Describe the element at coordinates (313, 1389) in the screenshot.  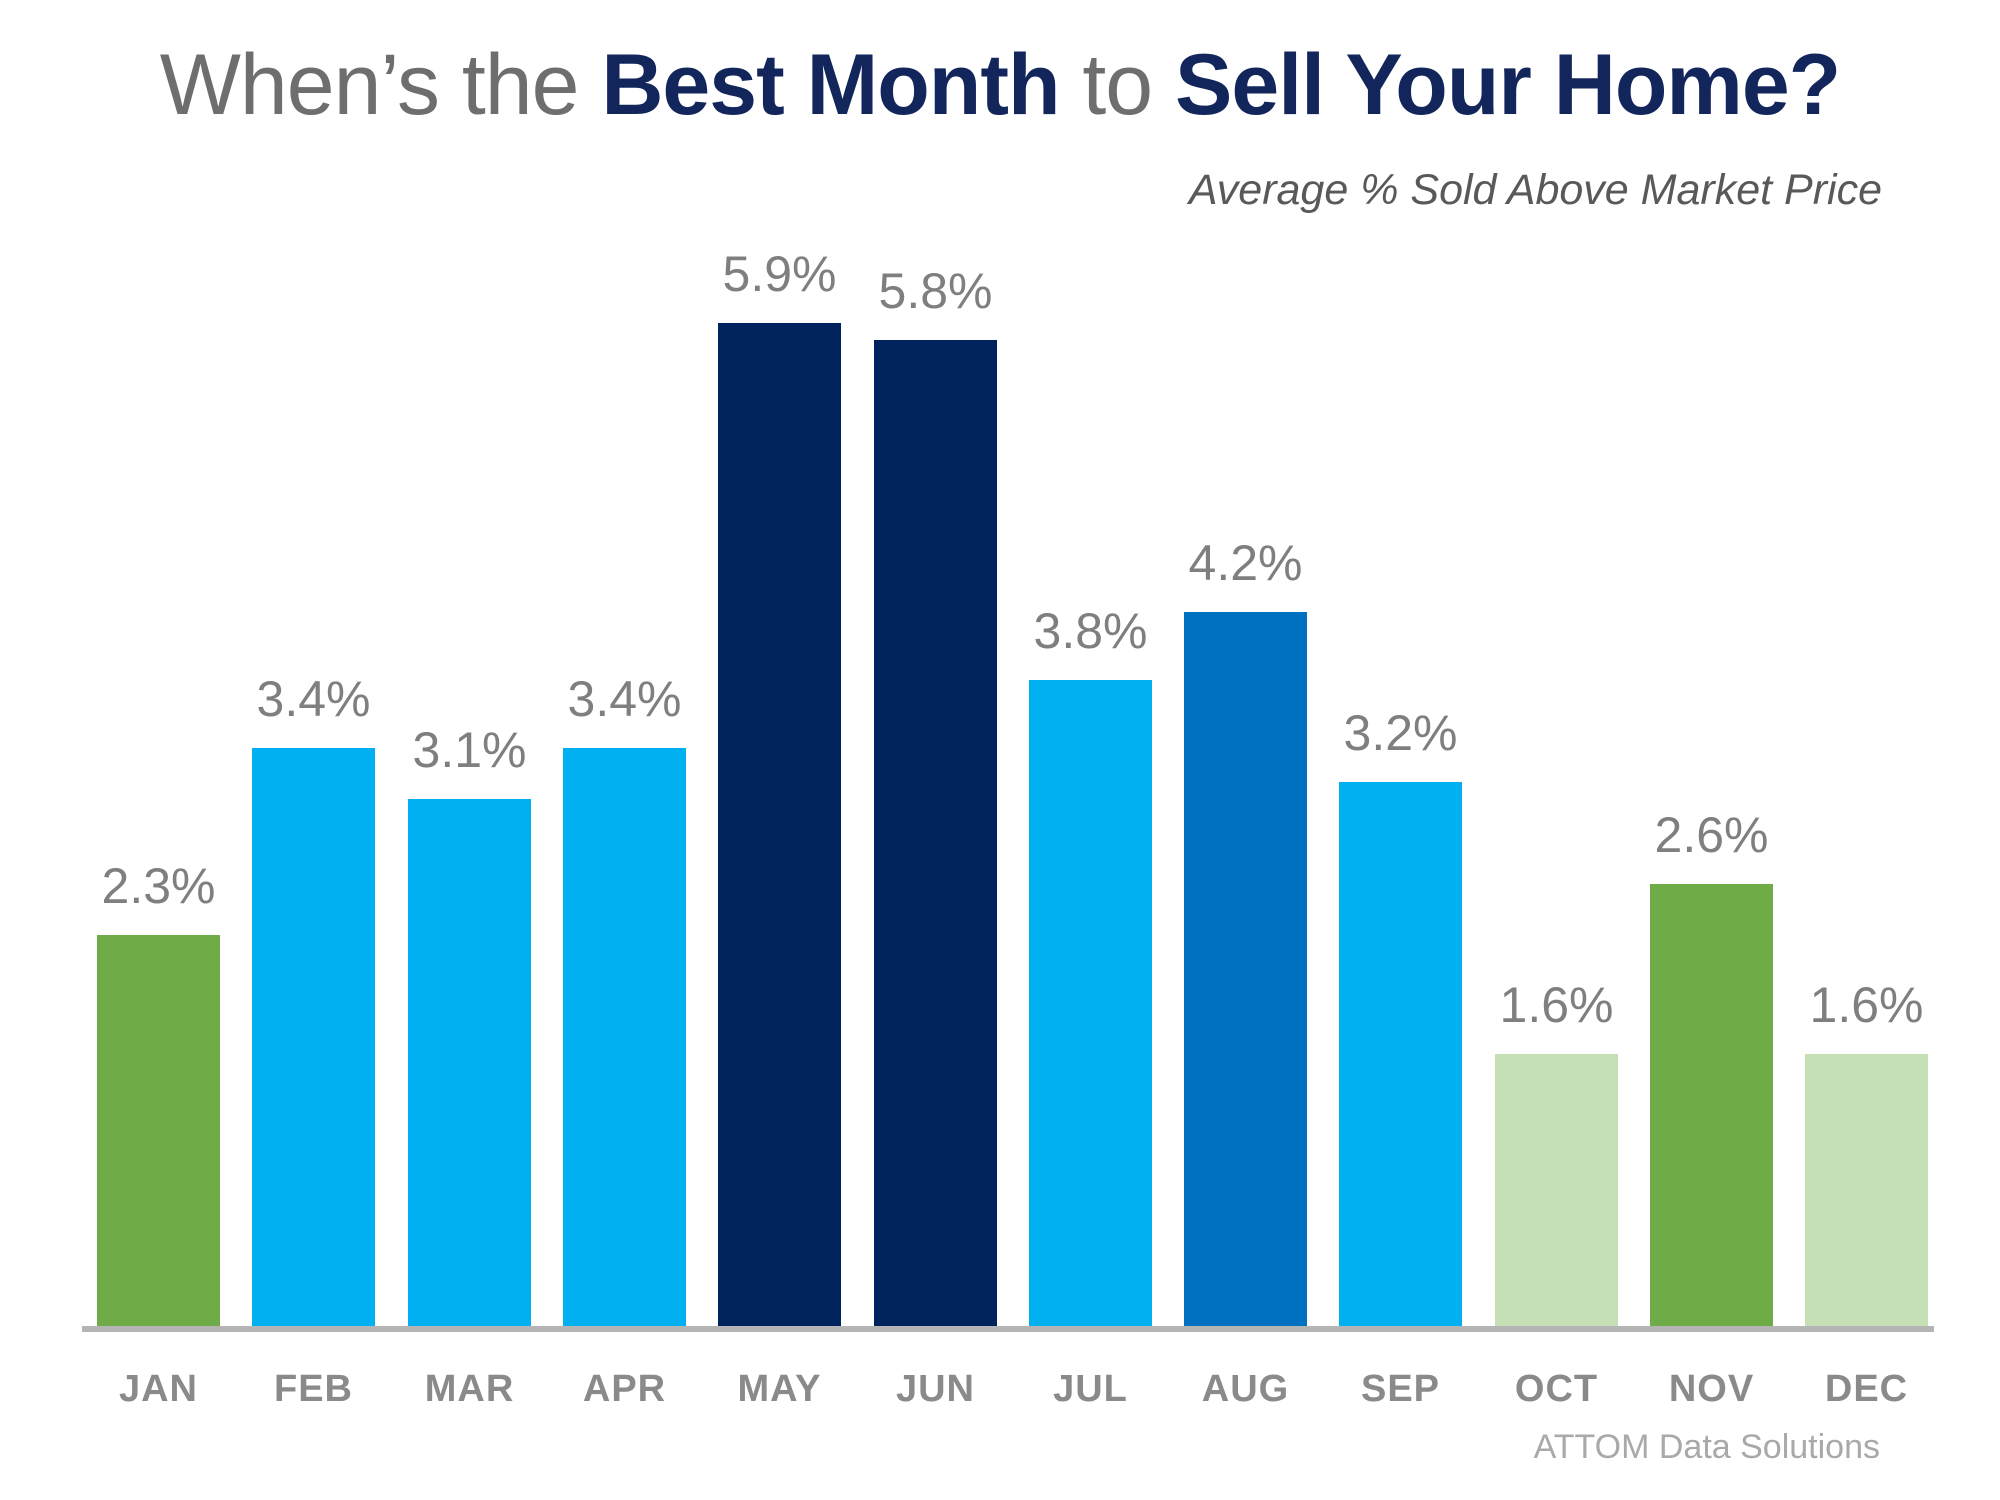
I see `x-axis-label-feb: FEB` at that location.